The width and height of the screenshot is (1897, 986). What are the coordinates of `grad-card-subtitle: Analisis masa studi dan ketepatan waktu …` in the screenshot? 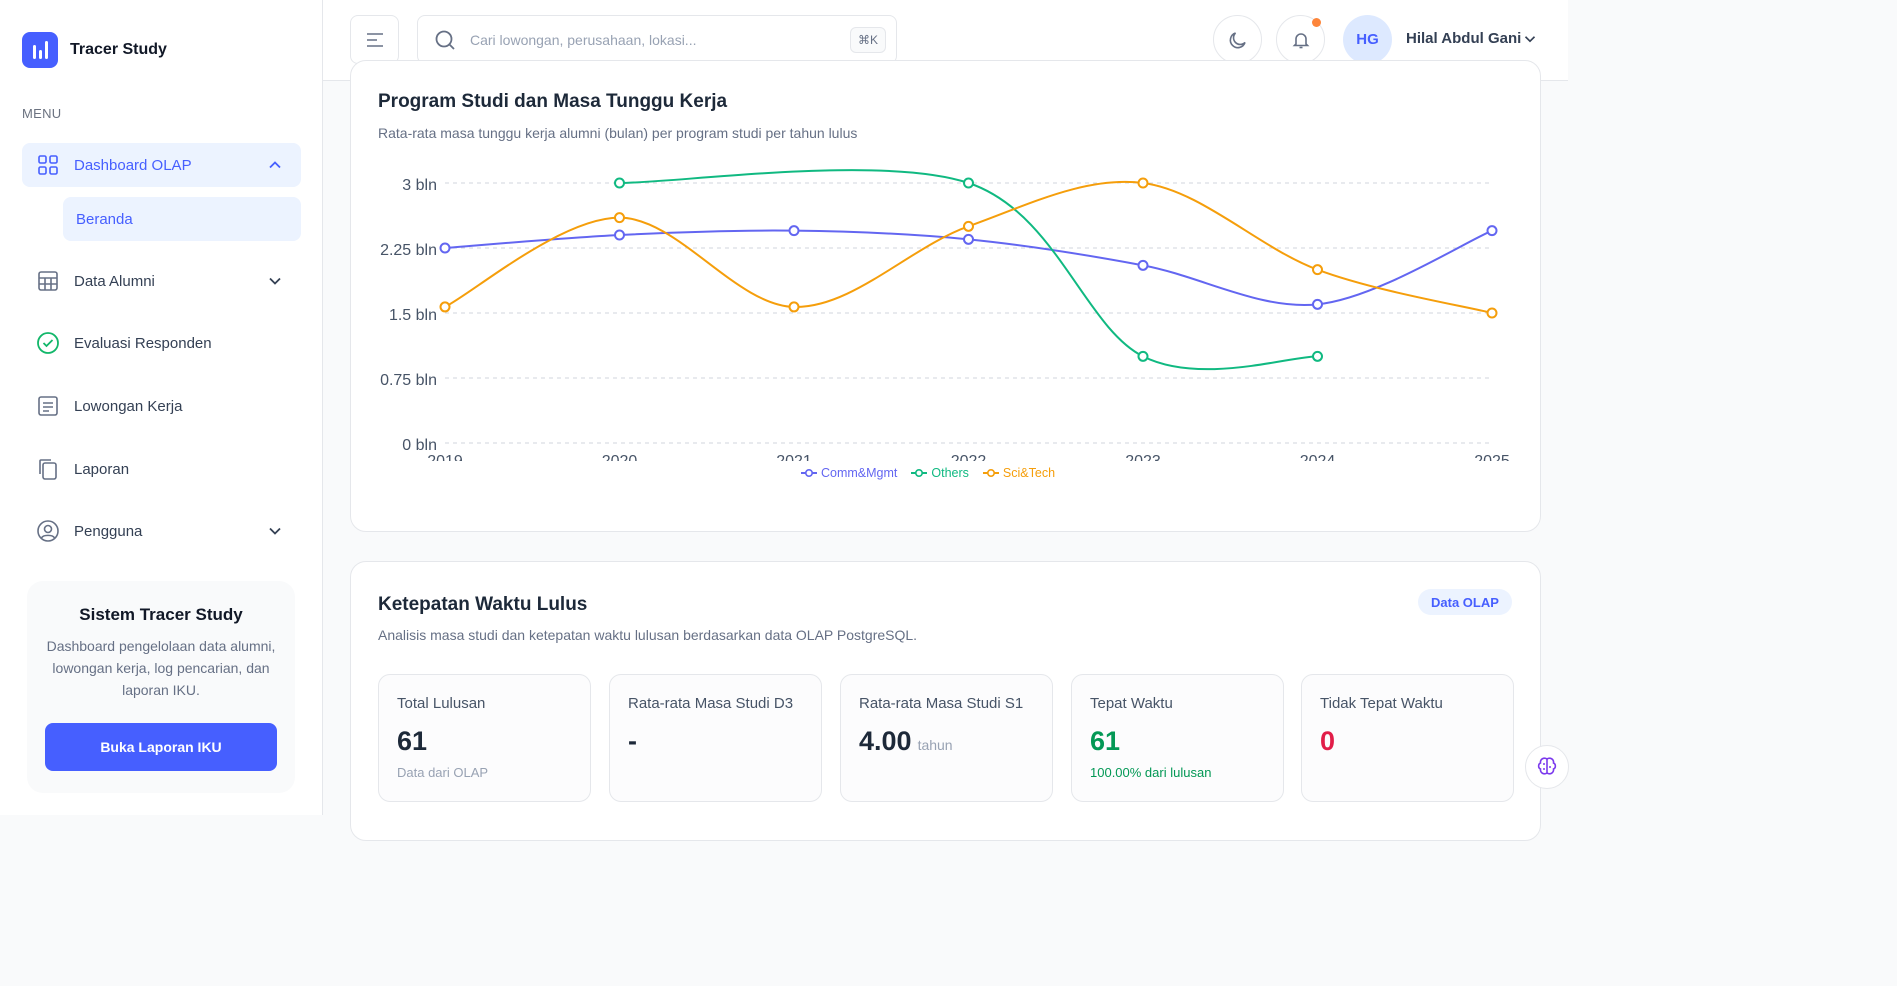 It's located at (648, 635).